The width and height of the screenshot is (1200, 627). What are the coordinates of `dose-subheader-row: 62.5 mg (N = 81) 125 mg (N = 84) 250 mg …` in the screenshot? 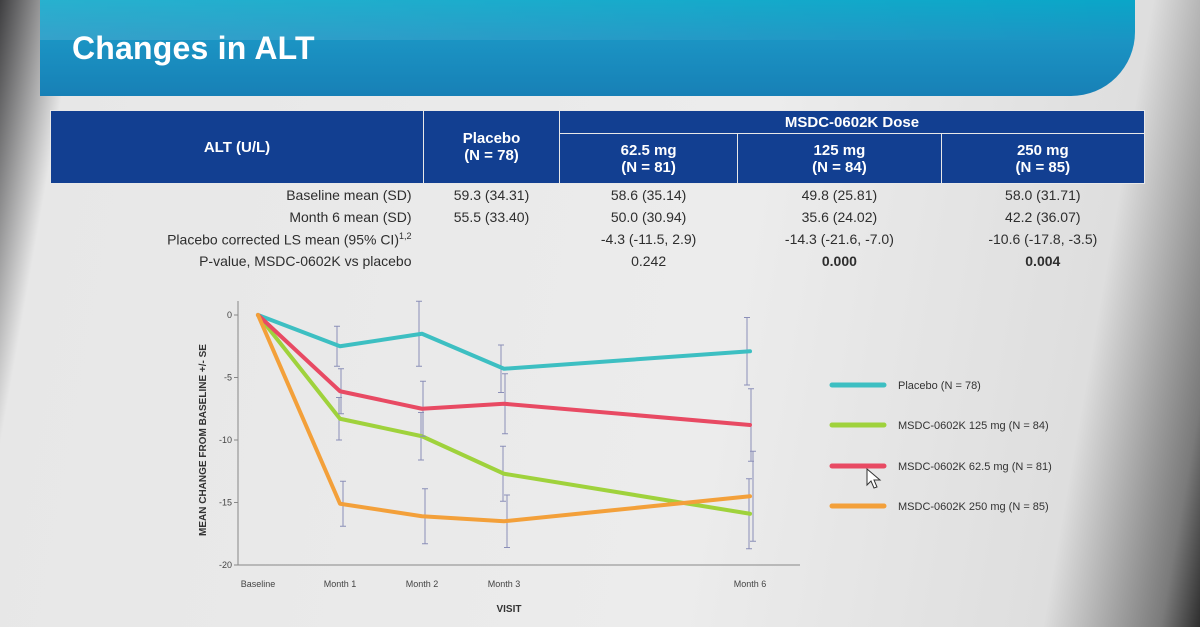 It's located at (598, 158).